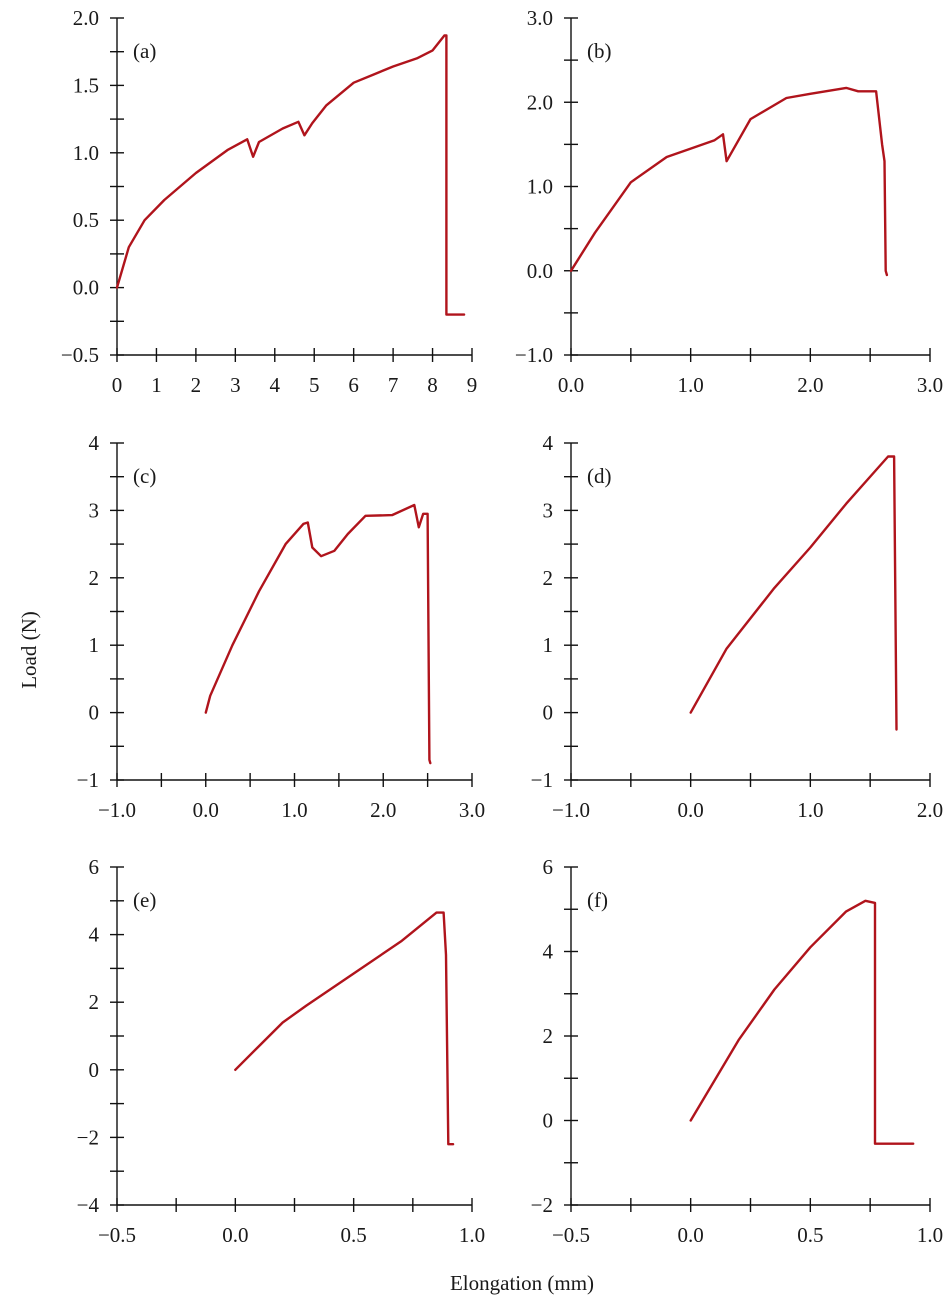 The width and height of the screenshot is (951, 1298). Describe the element at coordinates (88, 1205) in the screenshot. I see `y-tick-label: −4` at that location.